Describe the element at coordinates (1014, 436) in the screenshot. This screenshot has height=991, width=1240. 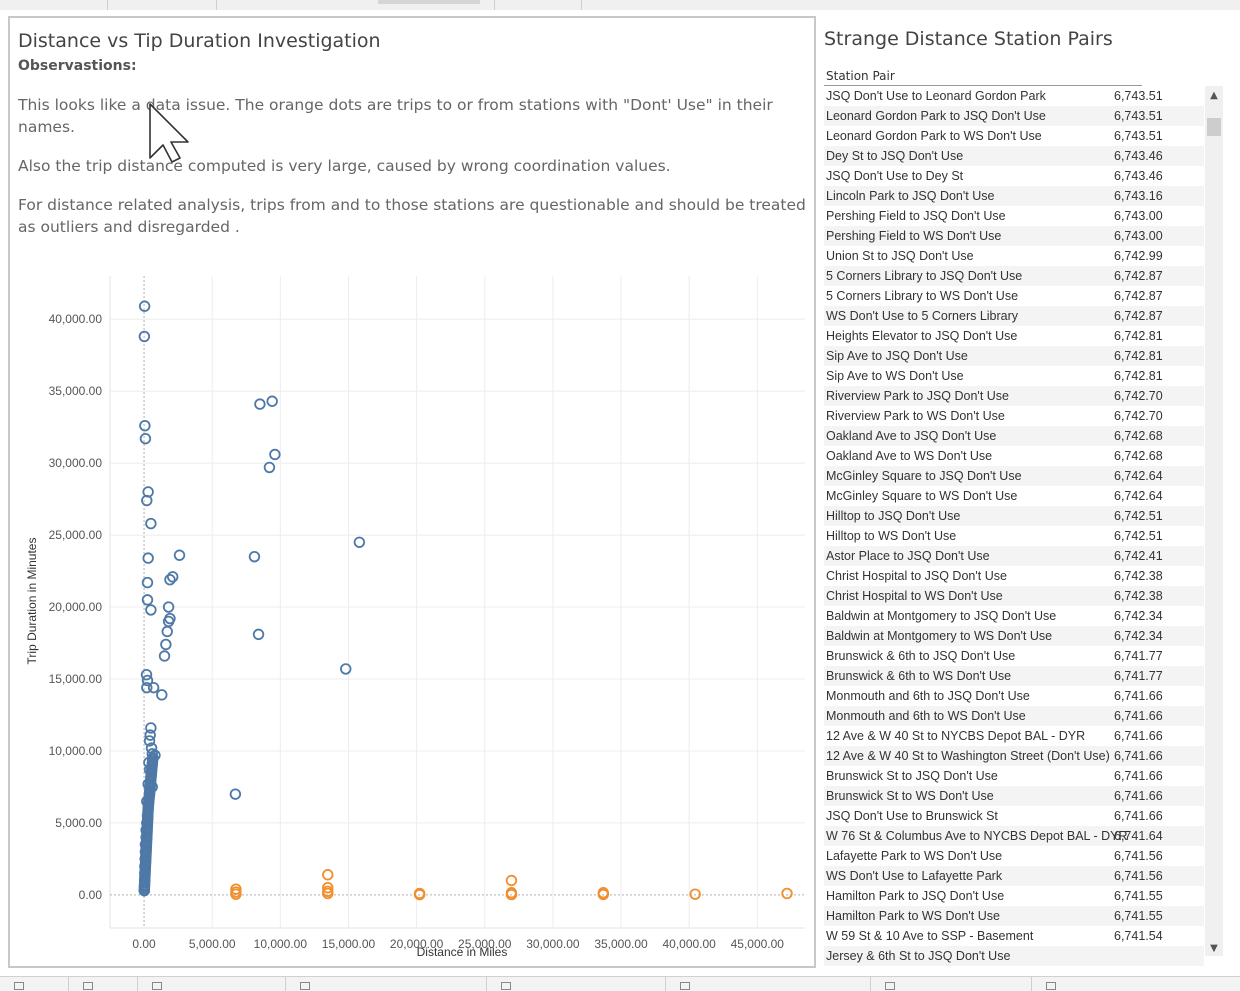
I see `table-row: Oakland Ave to JSQ Don't Use 6,742.68` at that location.